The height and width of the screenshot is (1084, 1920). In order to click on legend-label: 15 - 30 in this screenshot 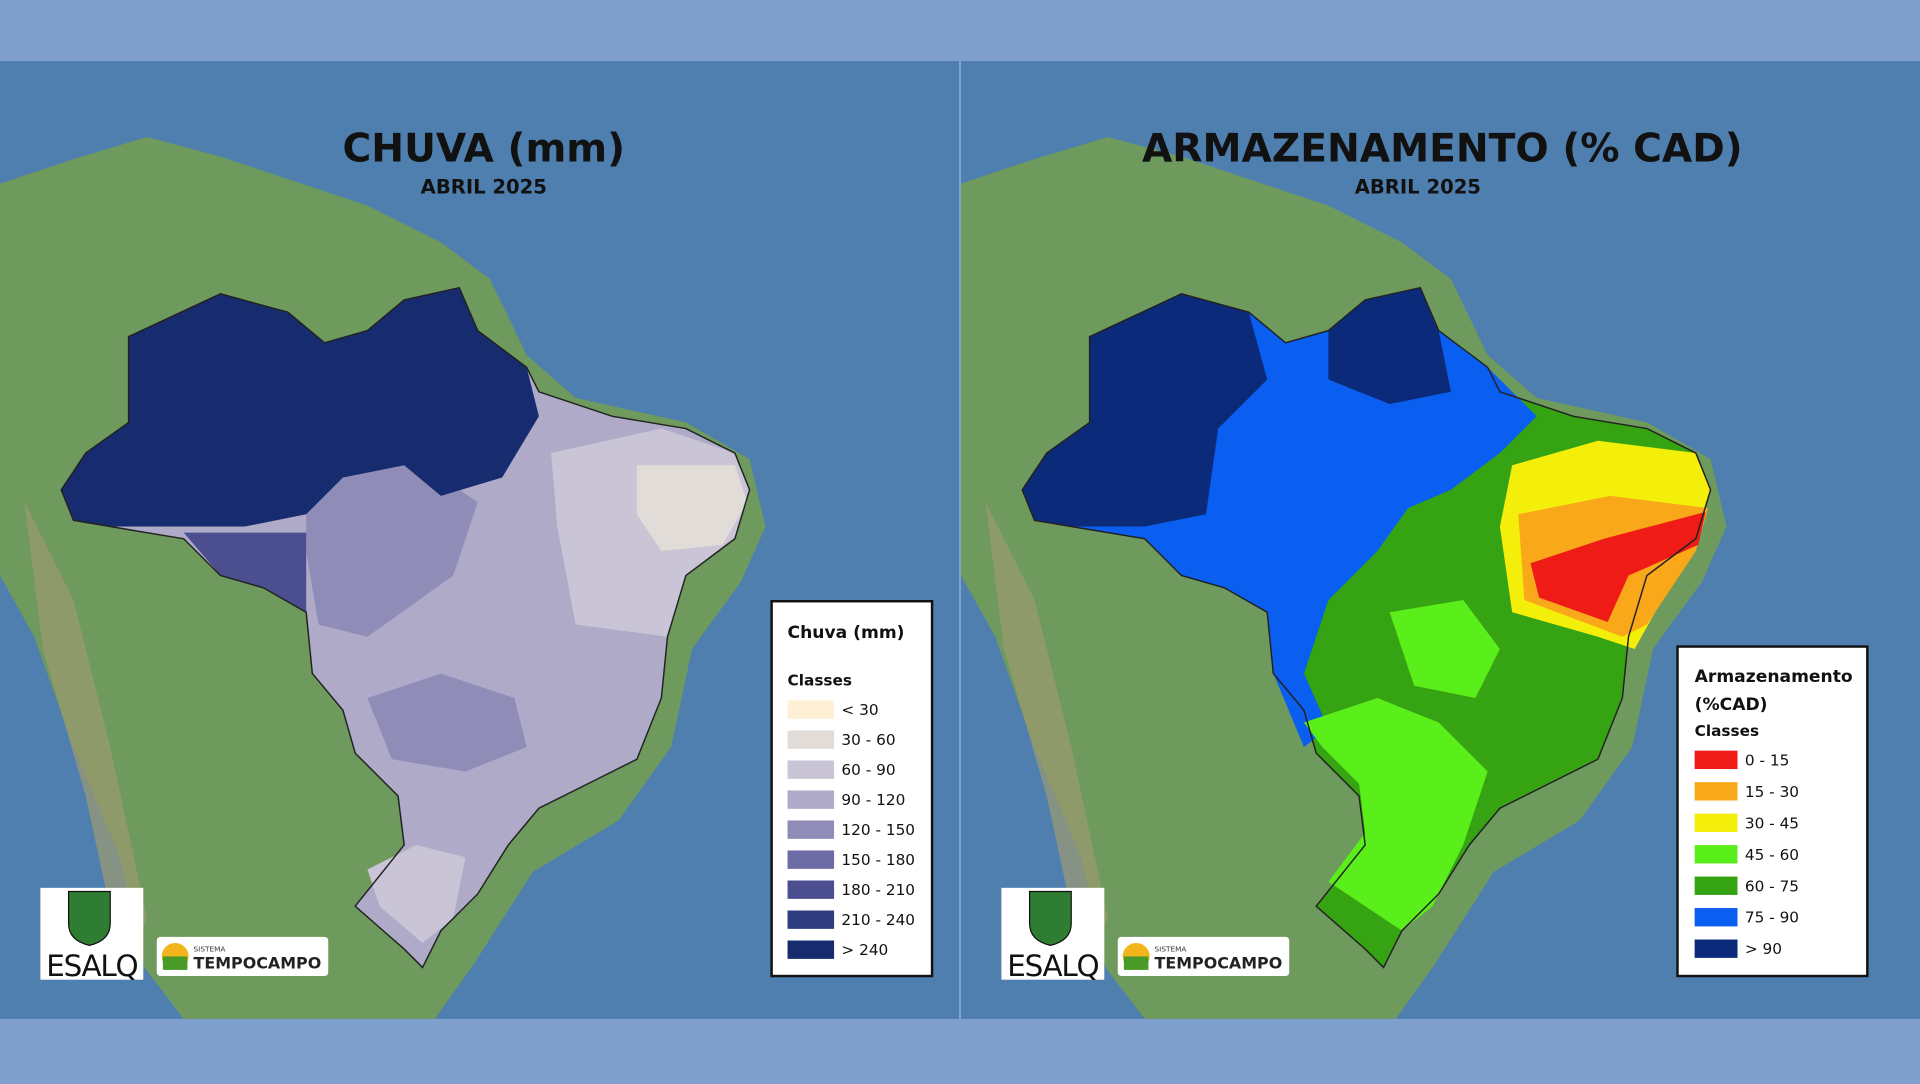, I will do `click(1772, 792)`.